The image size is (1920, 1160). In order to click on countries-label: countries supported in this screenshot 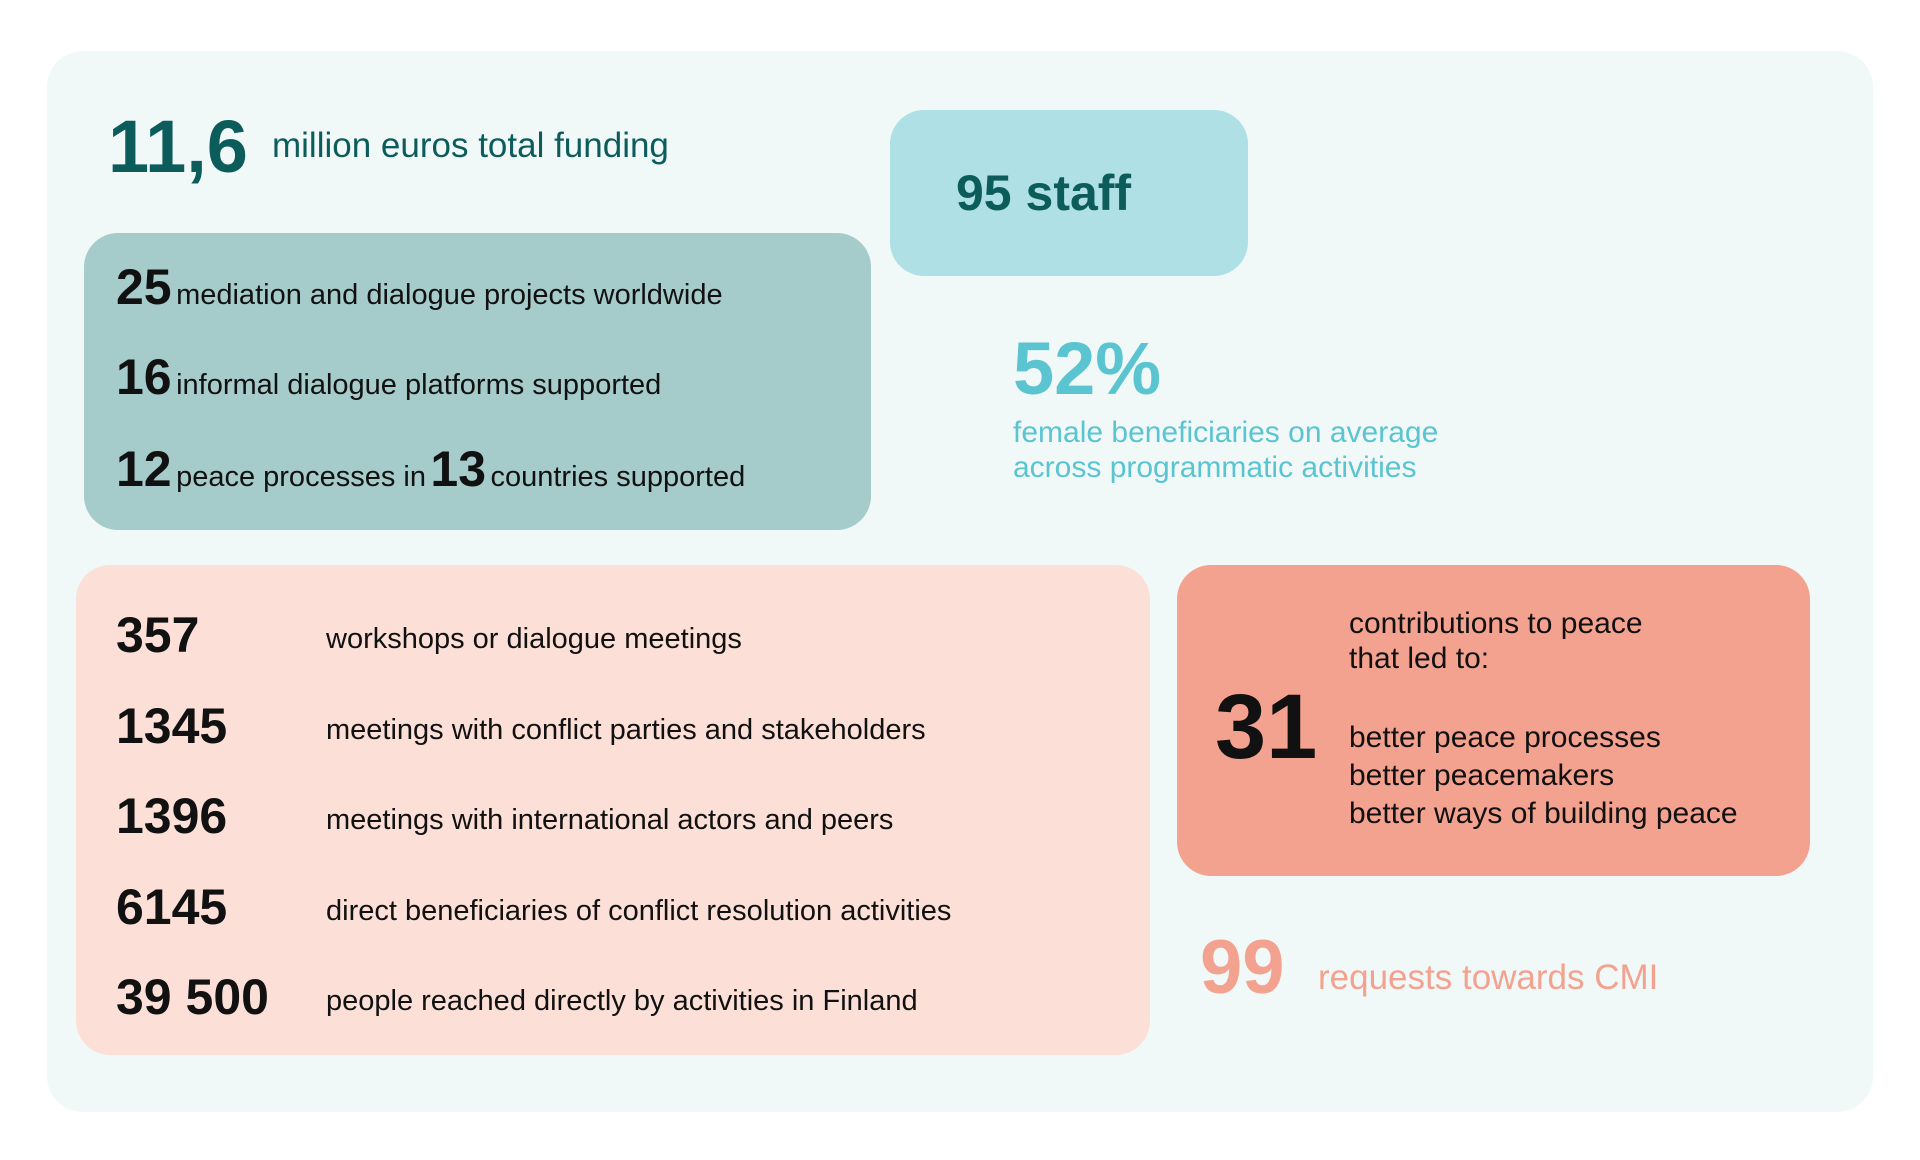, I will do `click(618, 477)`.